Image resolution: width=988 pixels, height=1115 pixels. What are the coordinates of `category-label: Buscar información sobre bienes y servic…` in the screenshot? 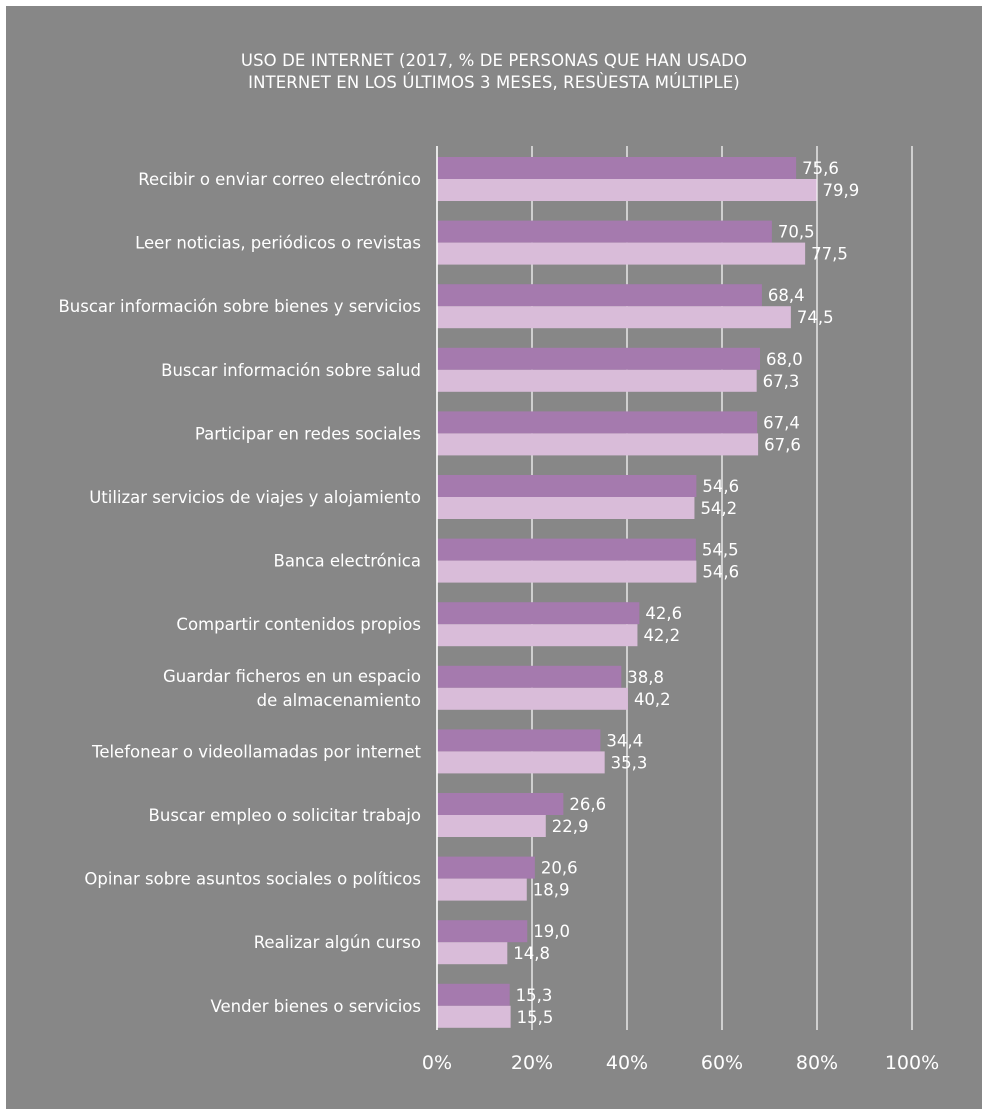 It's located at (239, 306).